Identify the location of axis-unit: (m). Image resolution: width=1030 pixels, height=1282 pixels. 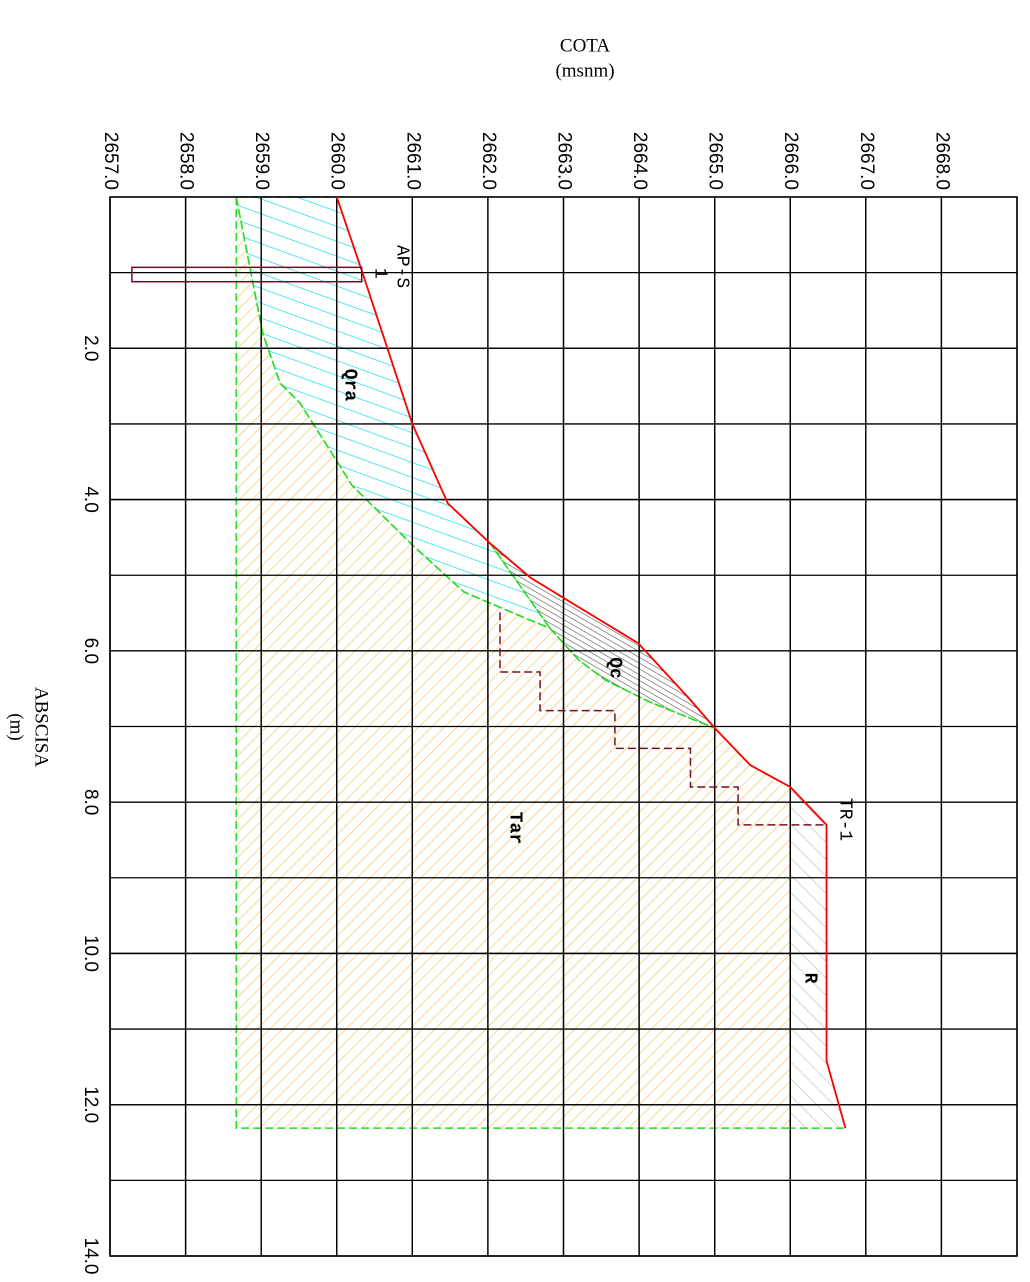
(16, 726).